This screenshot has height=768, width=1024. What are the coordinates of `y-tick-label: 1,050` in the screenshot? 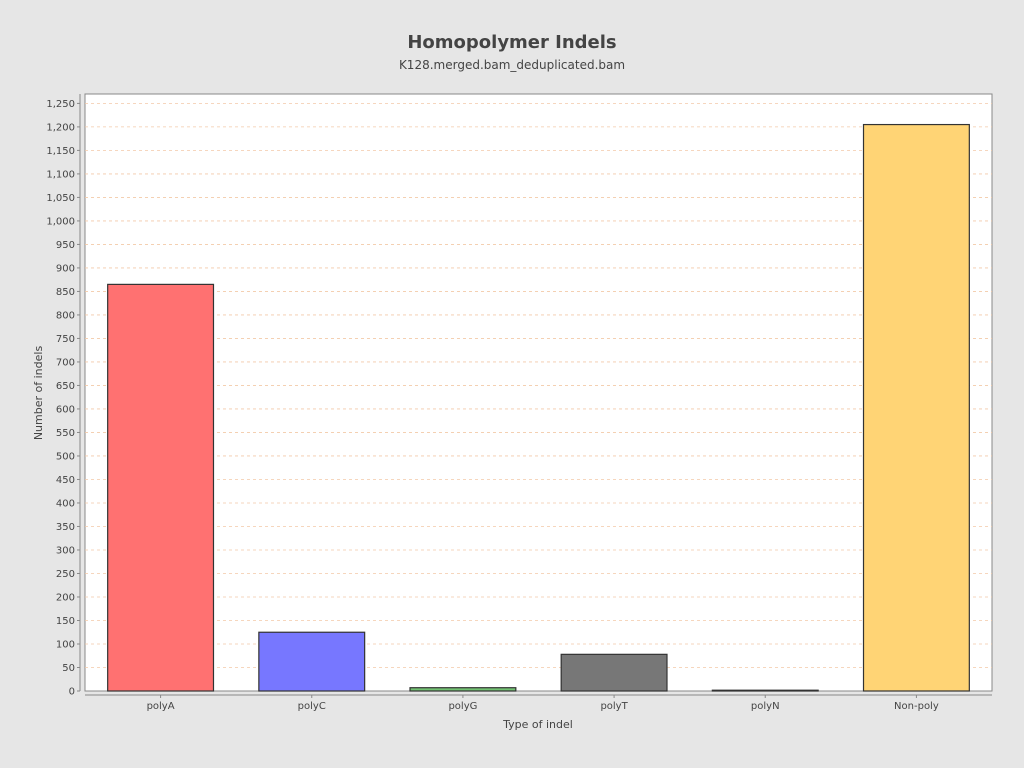 It's located at (60, 198).